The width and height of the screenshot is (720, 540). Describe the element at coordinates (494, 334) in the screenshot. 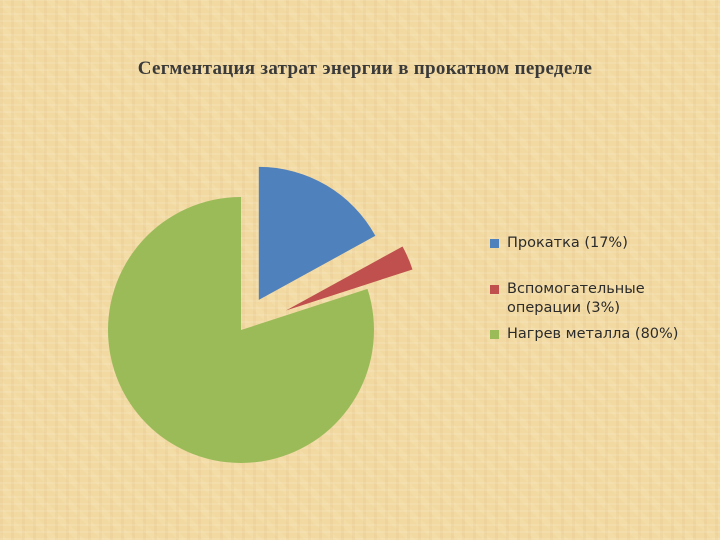

I see `legend-swatch-heating` at that location.